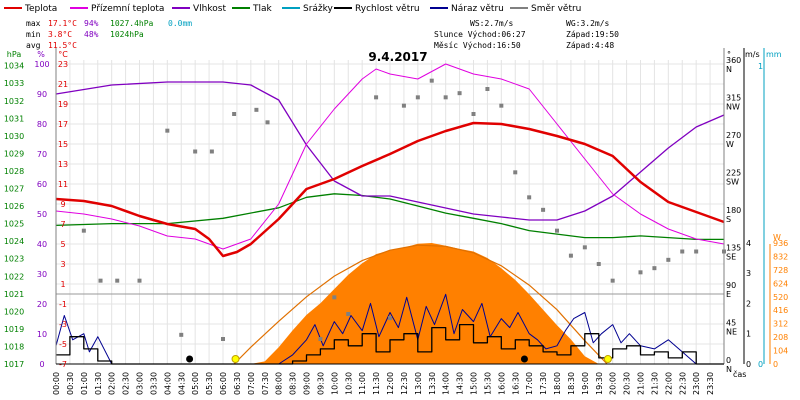 This screenshot has width=800, height=400. Describe the element at coordinates (63, 54) in the screenshot. I see `temperature-axis-label: °C` at that location.